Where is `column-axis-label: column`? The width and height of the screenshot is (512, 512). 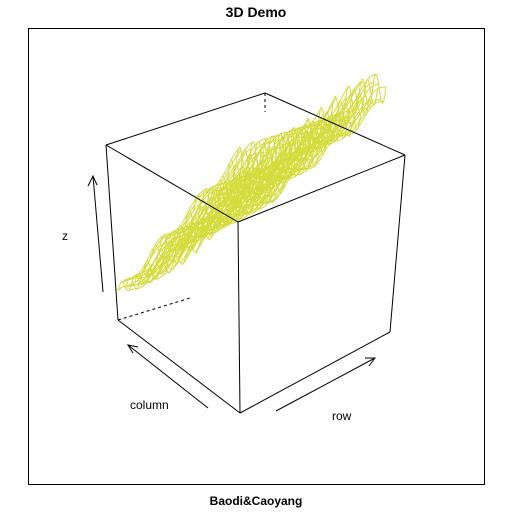 column-axis-label: column is located at coordinates (149, 405).